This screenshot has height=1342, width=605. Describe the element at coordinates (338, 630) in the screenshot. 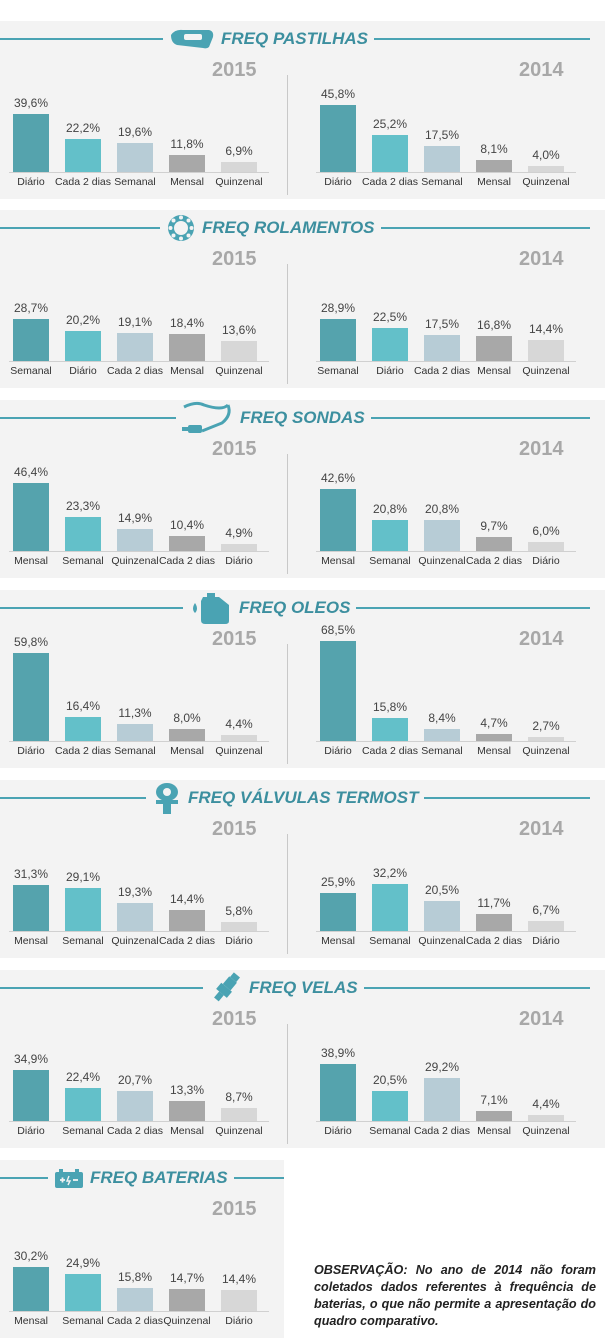

I see `data-label: 68,5%` at that location.